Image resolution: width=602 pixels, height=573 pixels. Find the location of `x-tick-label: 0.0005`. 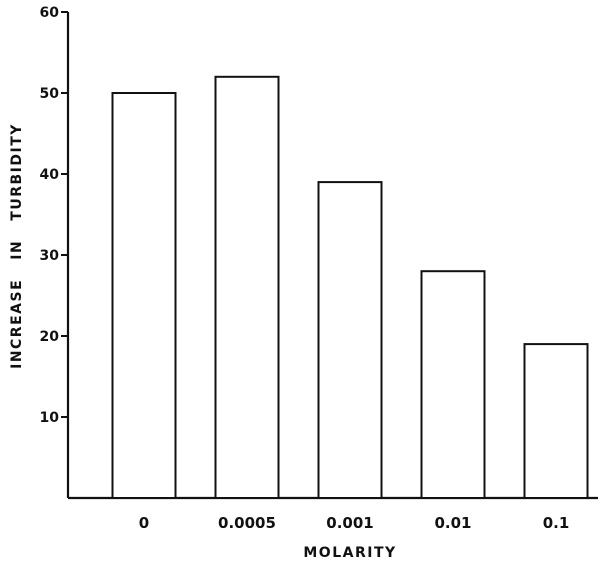

x-tick-label: 0.0005 is located at coordinates (247, 523).